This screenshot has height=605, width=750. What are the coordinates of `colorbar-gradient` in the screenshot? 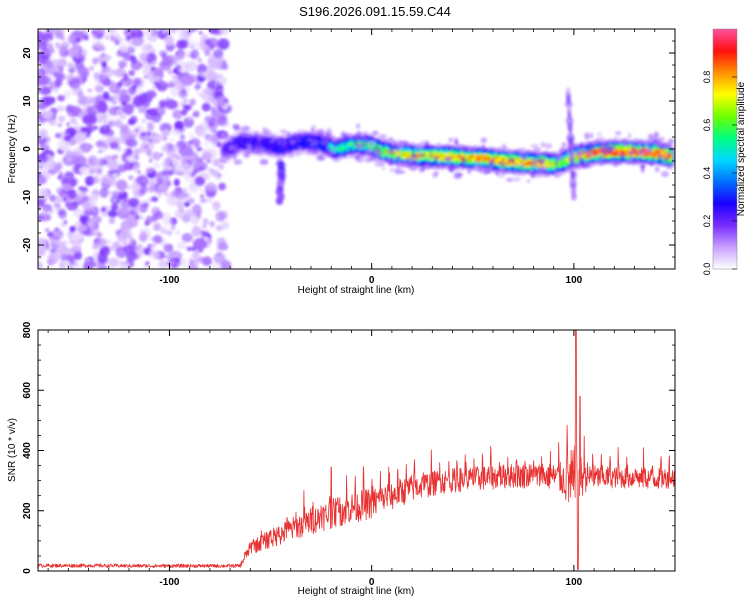 It's located at (725, 149).